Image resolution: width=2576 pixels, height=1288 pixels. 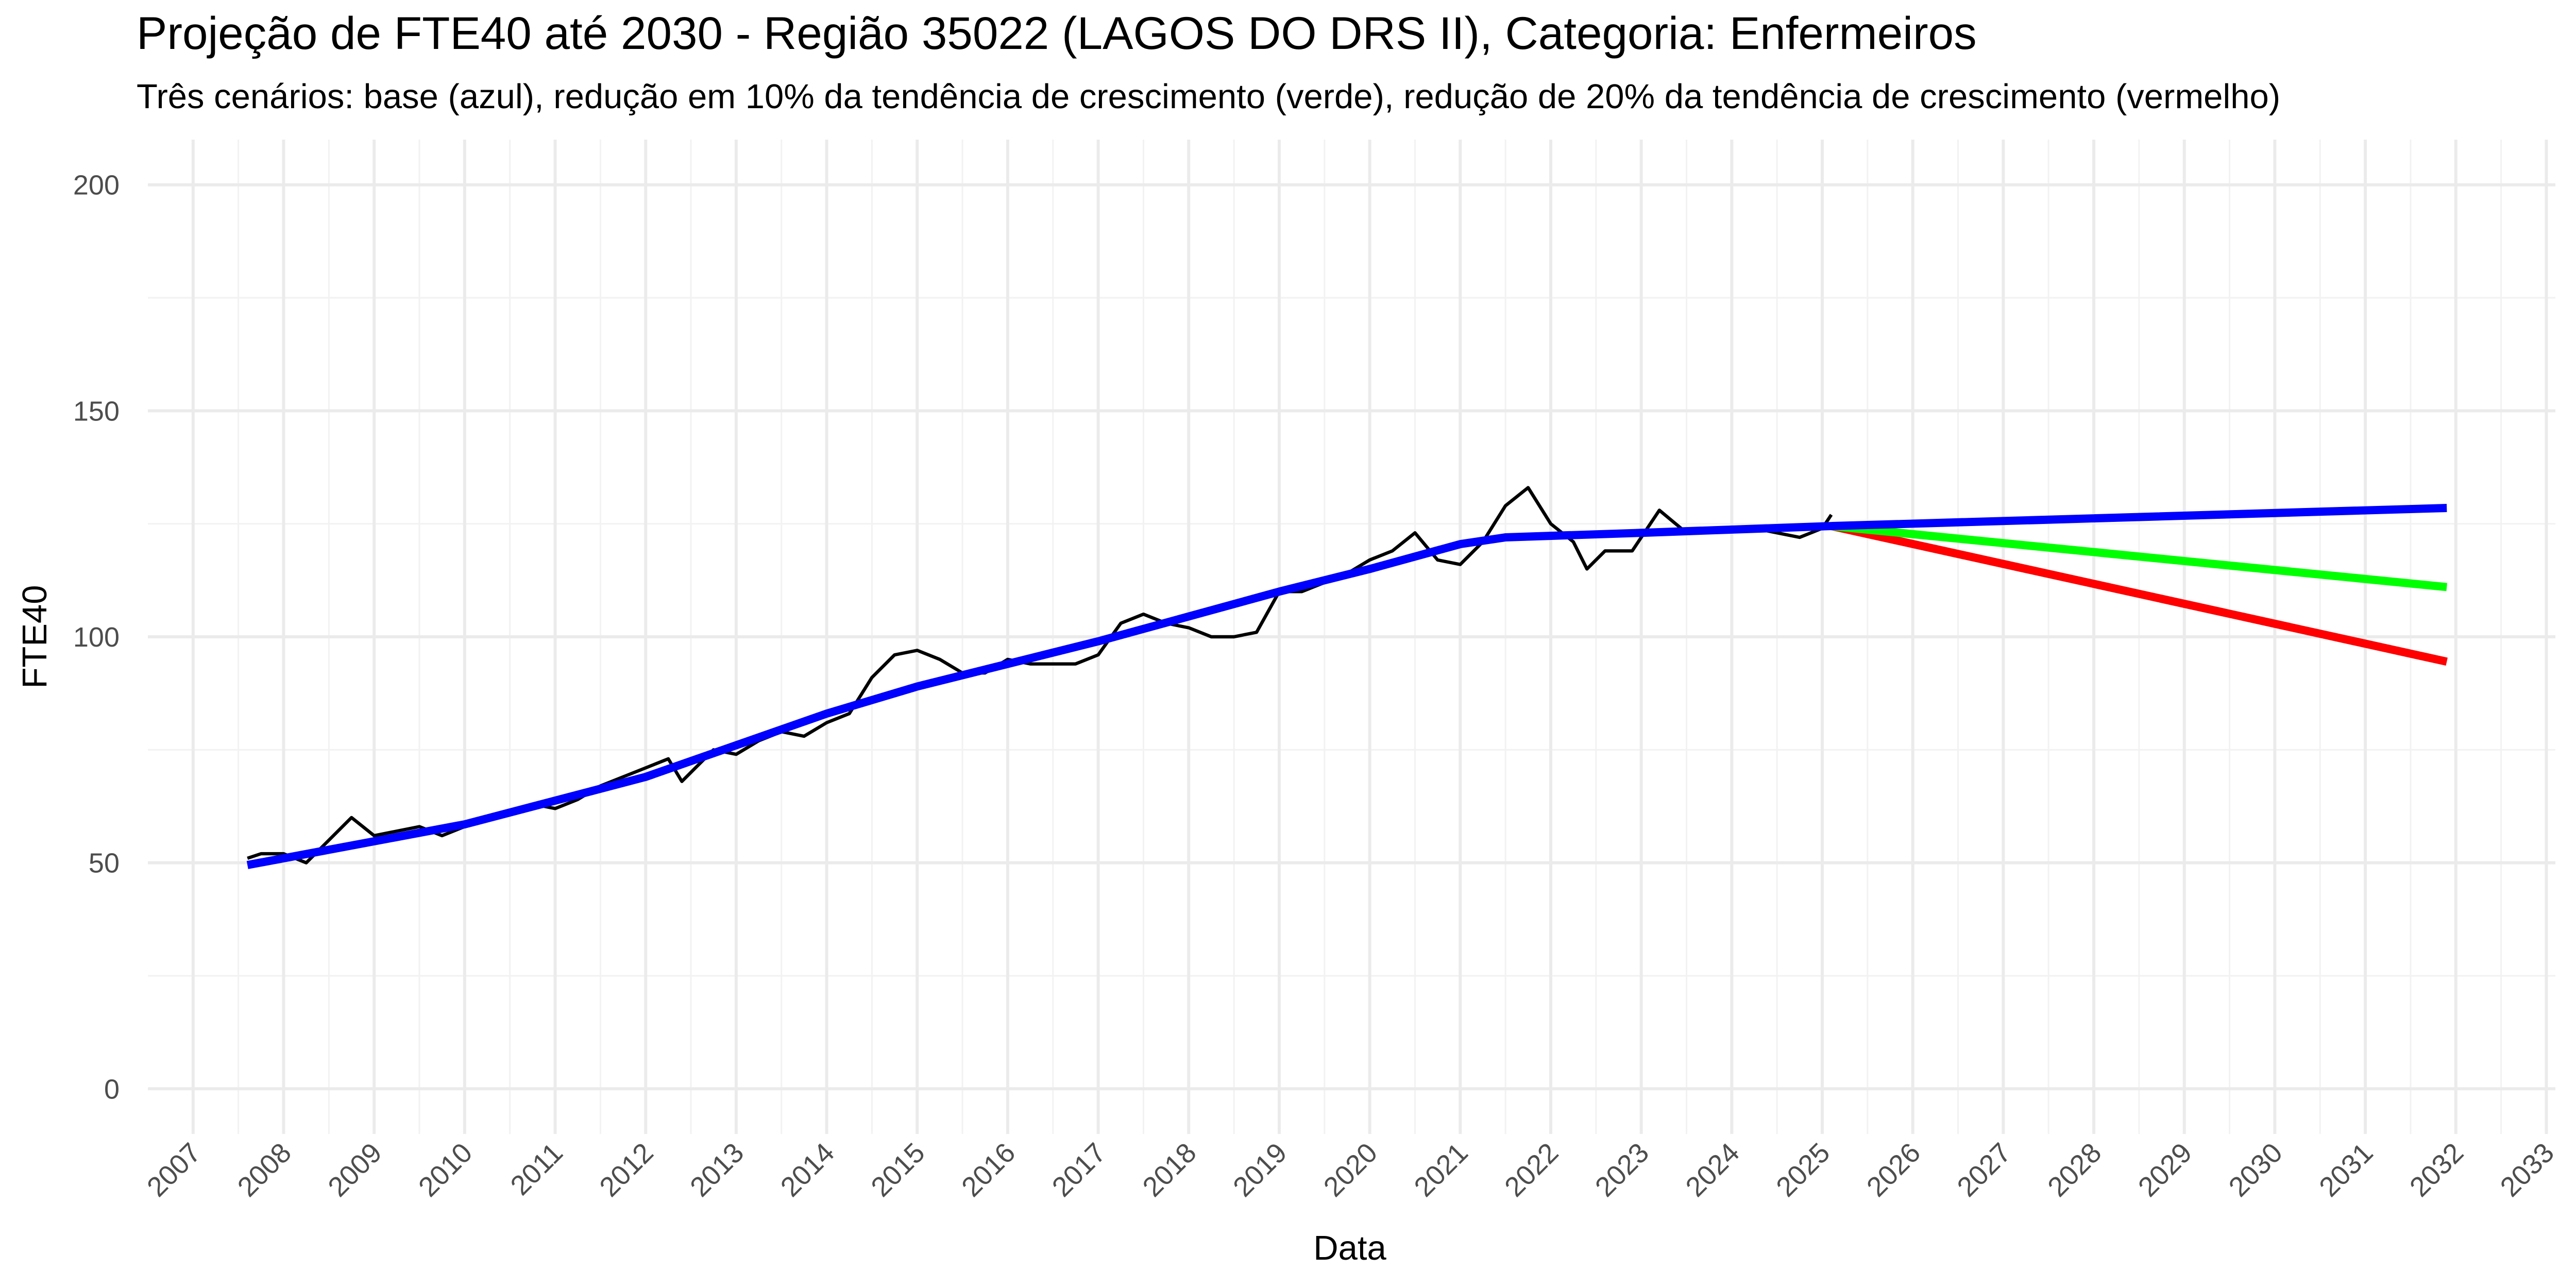 What do you see at coordinates (1441, 1169) in the screenshot?
I see `x-tick-label: 2021` at bounding box center [1441, 1169].